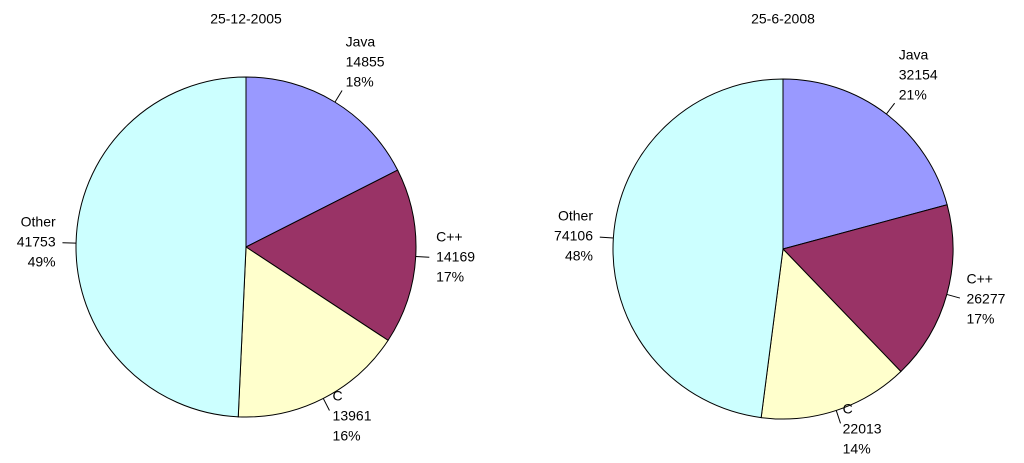 The image size is (1024, 463). I want to click on slice-value: 26277, so click(985, 299).